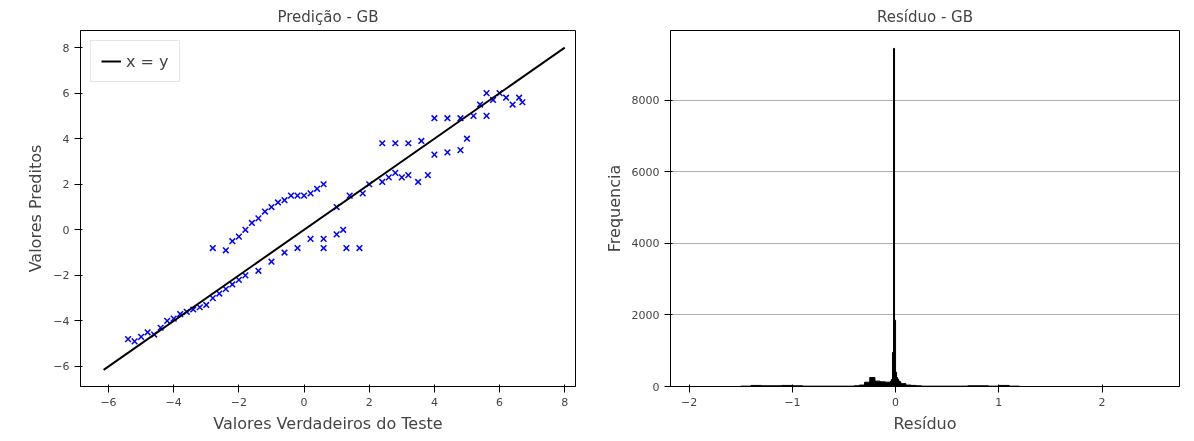  I want to click on y-axis-title: Frequencia, so click(614, 208).